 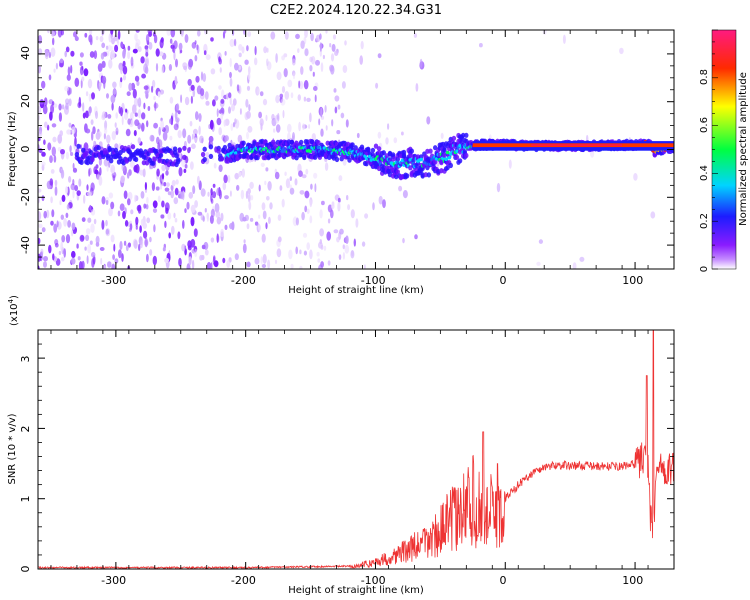 What do you see at coordinates (370, 156) in the screenshot?
I see `ridge-core-mark` at bounding box center [370, 156].